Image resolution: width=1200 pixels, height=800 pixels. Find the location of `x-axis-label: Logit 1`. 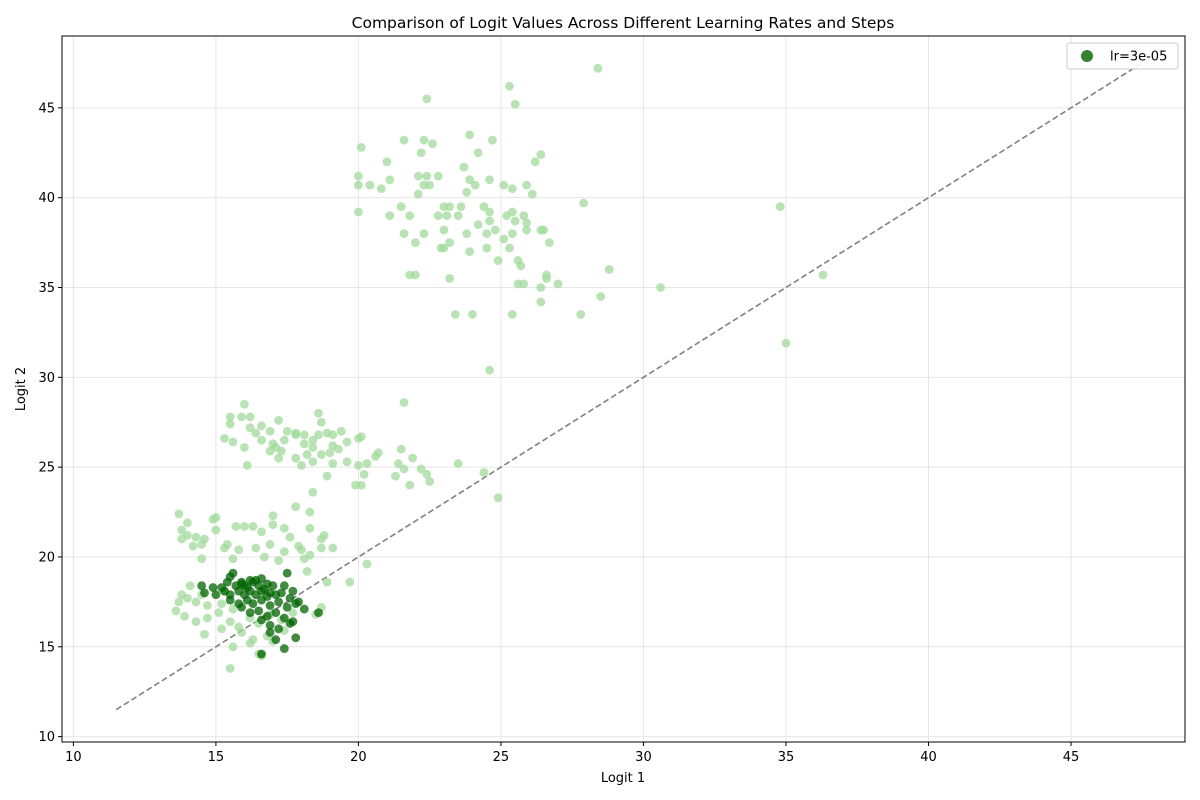

x-axis-label: Logit 1 is located at coordinates (623, 778).